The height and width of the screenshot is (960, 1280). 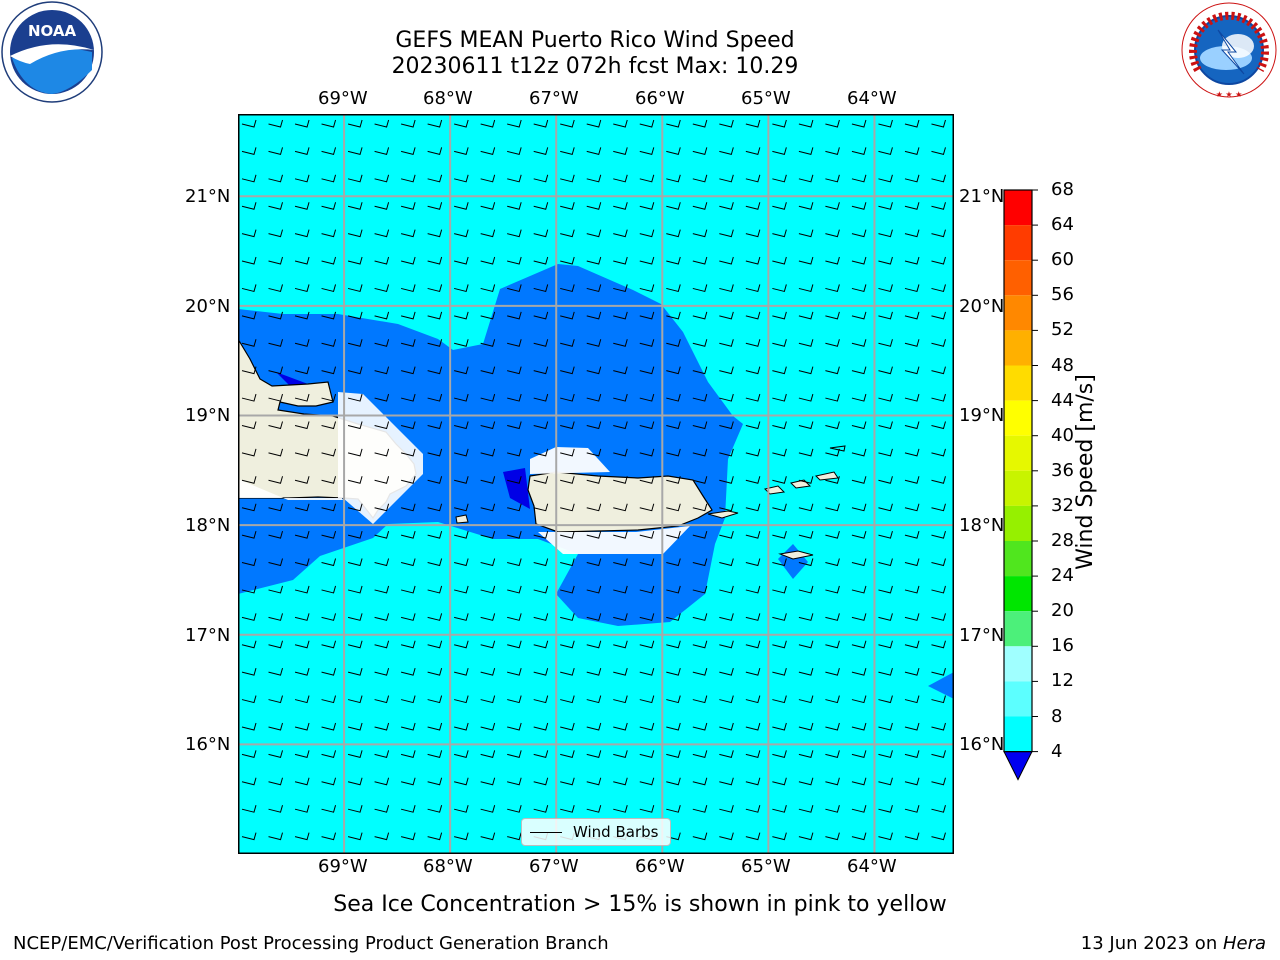 What do you see at coordinates (1018, 488) in the screenshot?
I see `colorbar-band` at bounding box center [1018, 488].